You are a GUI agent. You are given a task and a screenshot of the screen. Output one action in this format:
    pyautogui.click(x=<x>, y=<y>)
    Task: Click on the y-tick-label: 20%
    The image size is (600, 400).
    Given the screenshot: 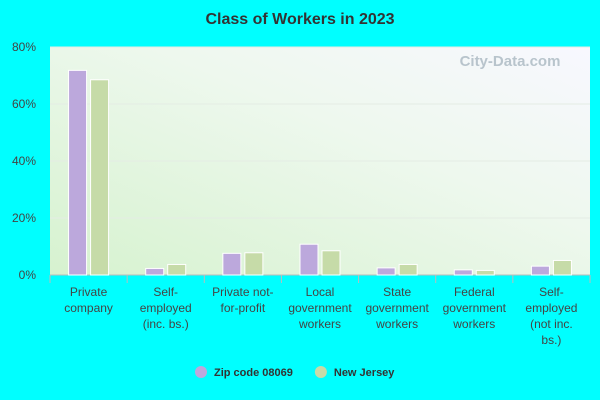 What is the action you would take?
    pyautogui.click(x=24, y=218)
    